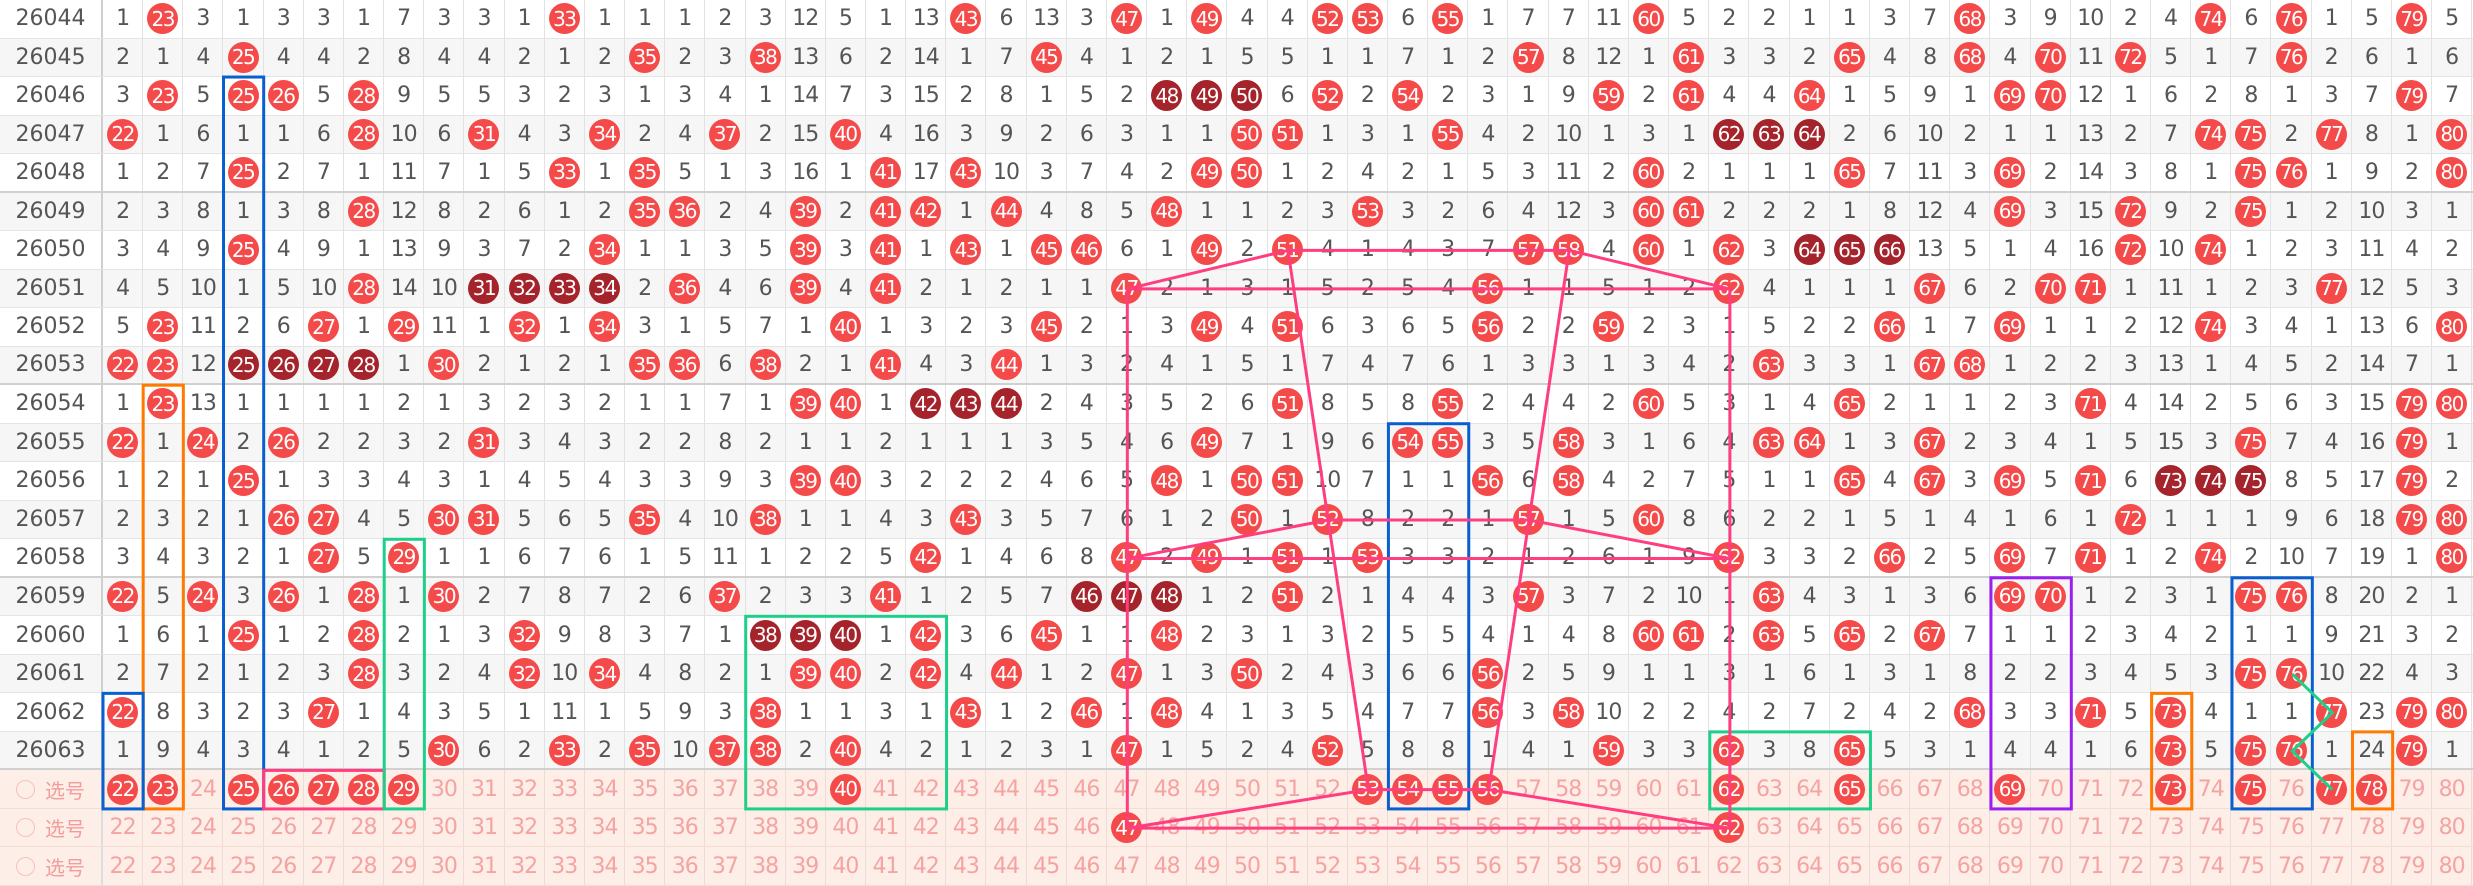 Image resolution: width=2473 pixels, height=886 pixels. Describe the element at coordinates (364, 827) in the screenshot. I see `number-pick-cell: 28` at that location.